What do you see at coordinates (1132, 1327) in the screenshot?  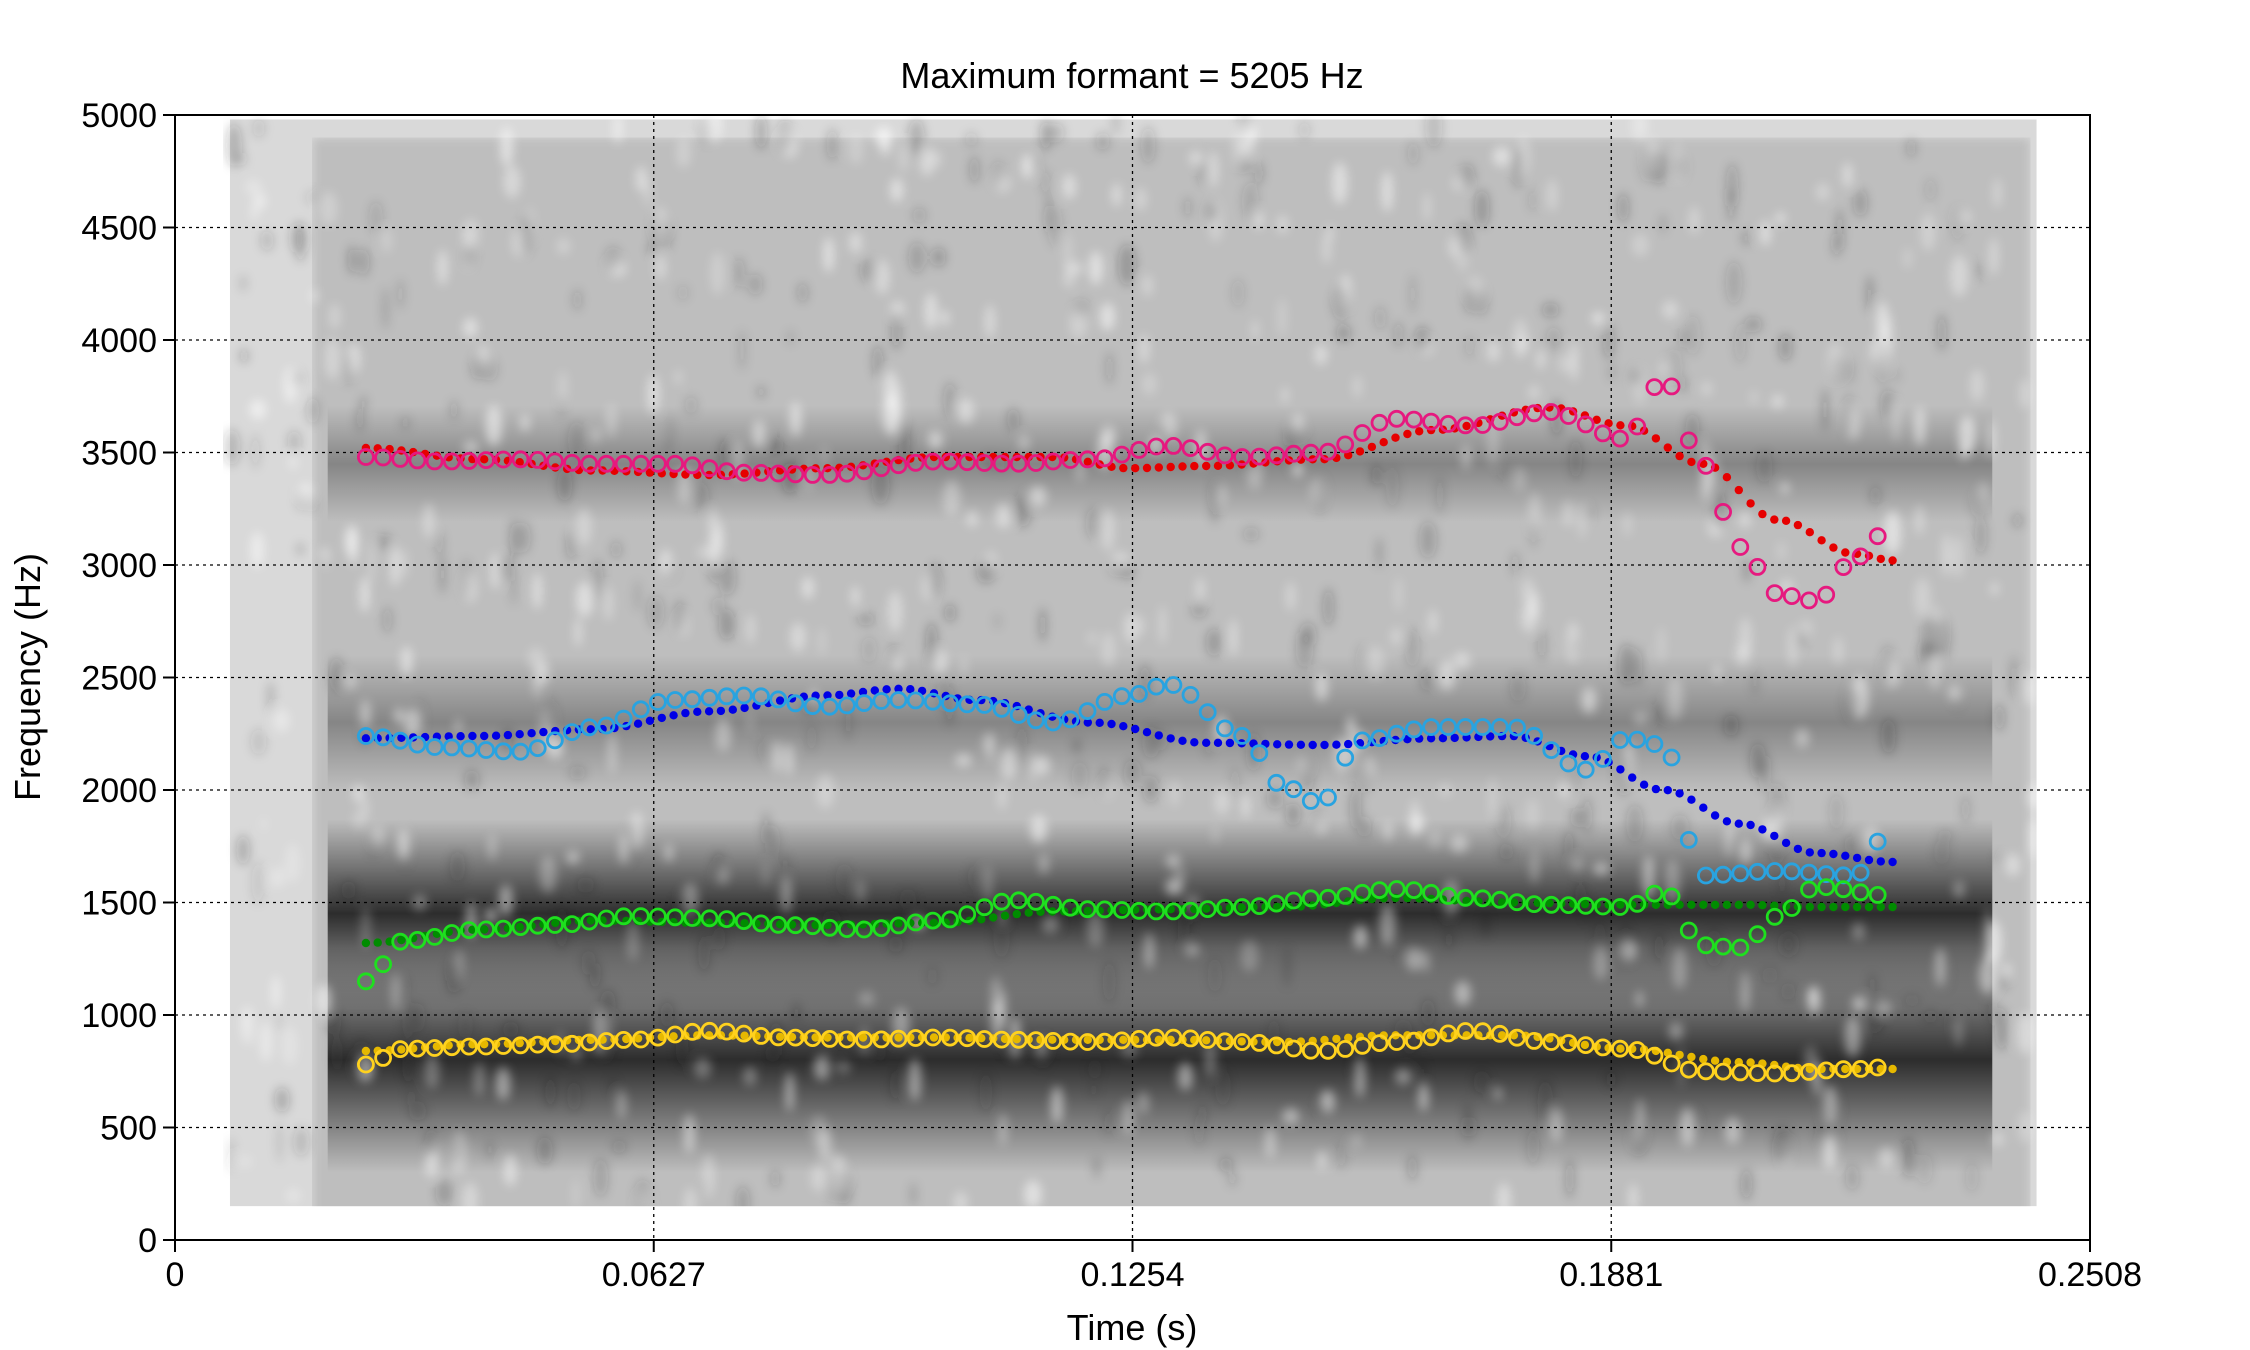 I see `x-axis-title: Time (s)` at bounding box center [1132, 1327].